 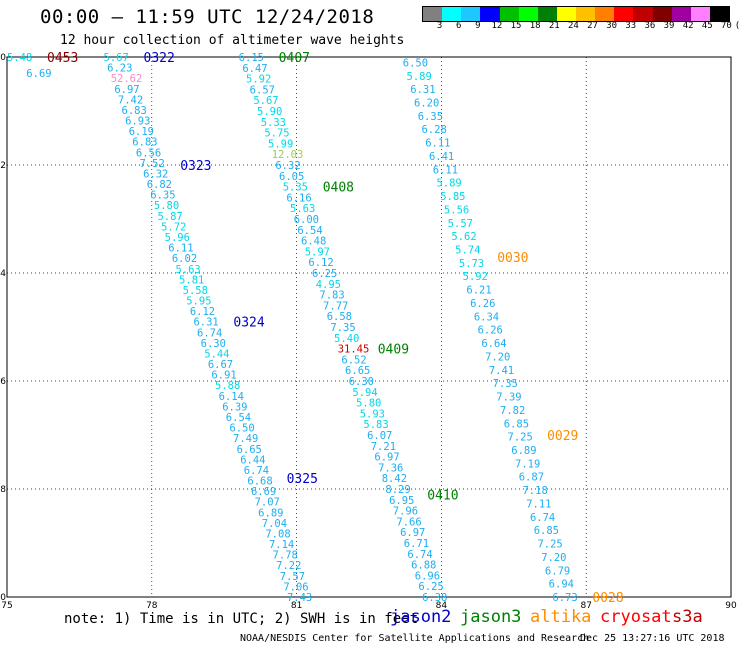 I want to click on swh-value-label: 6.88, so click(x=423, y=566).